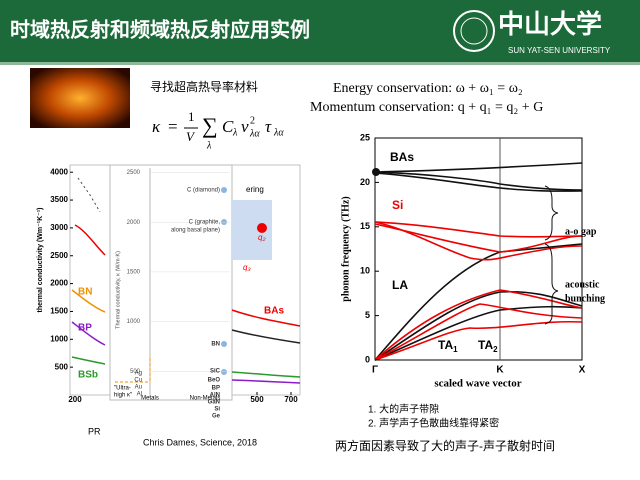 The height and width of the screenshot is (480, 640). I want to click on y-tick-label: 4000, so click(59, 171).